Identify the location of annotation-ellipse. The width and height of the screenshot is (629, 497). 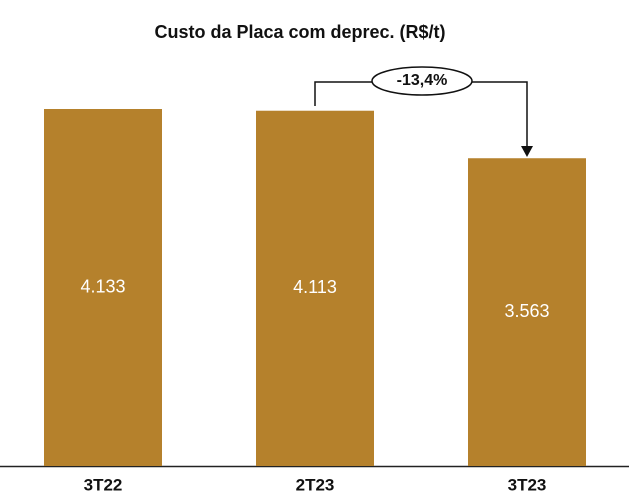
(422, 81).